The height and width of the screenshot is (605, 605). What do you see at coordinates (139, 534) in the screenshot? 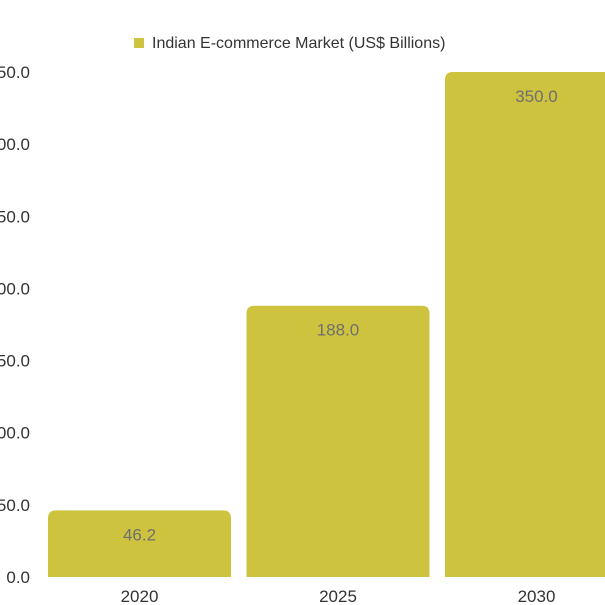
I see `bar-value-label: 46.2` at bounding box center [139, 534].